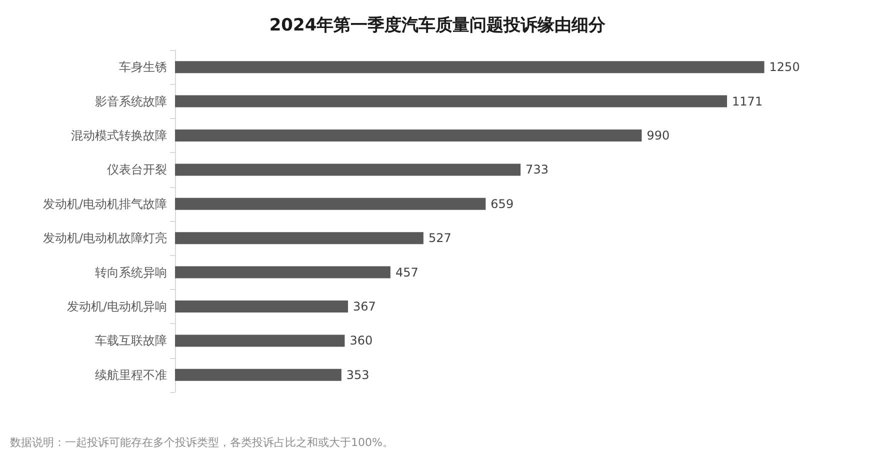 Image resolution: width=875 pixels, height=460 pixels. Describe the element at coordinates (137, 169) in the screenshot. I see `y-tick-label: 仪表台开裂` at that location.